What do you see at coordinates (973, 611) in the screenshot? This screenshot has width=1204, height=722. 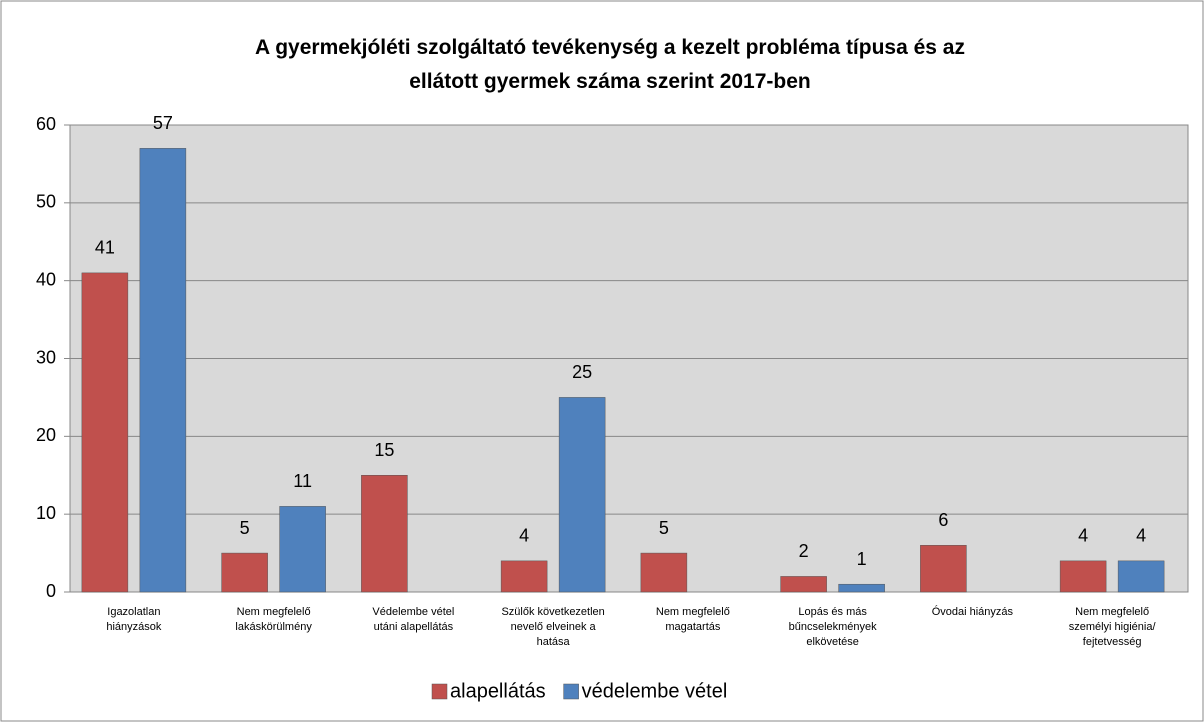 I see `x-tick-label: Óvodai hiányzás` at bounding box center [973, 611].